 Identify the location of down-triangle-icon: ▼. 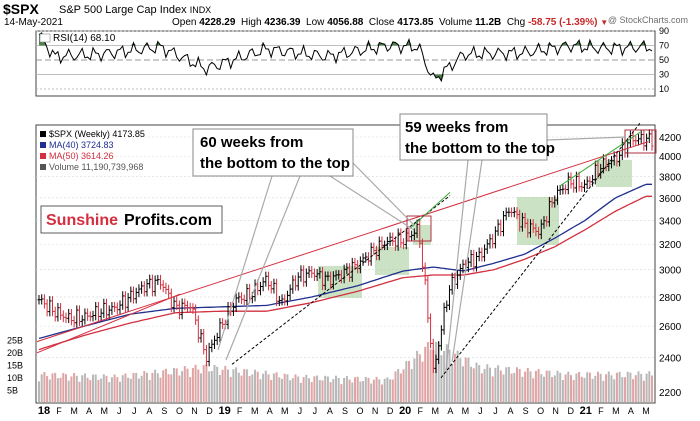
(604, 22).